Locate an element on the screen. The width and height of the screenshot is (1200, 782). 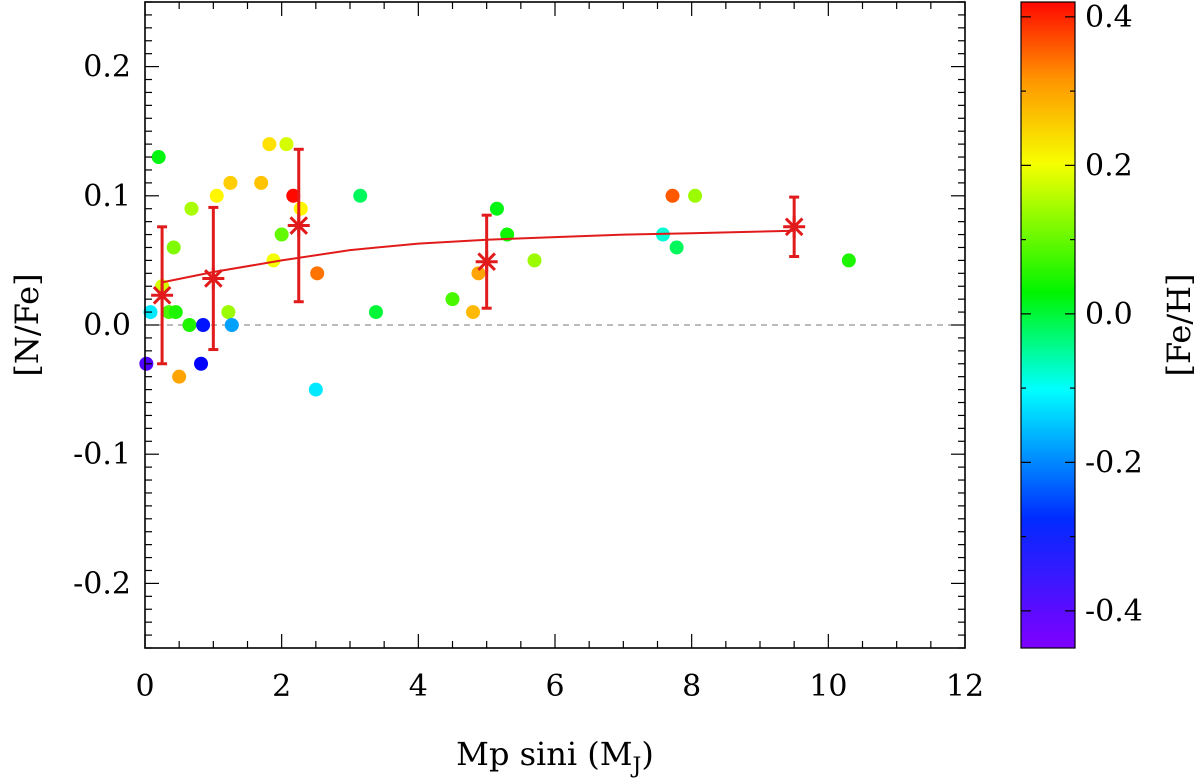
colorbar-gradient is located at coordinates (1048, 325).